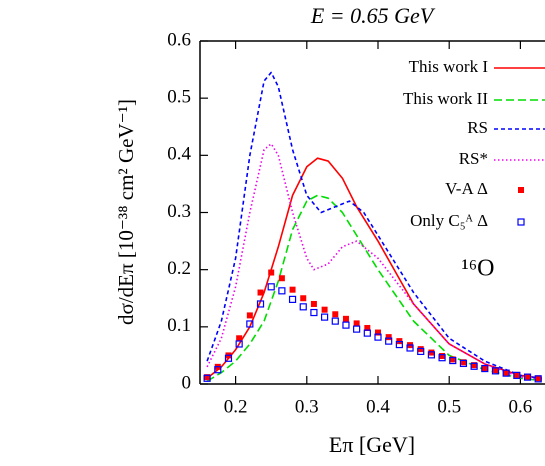 Image resolution: width=545 pixels, height=466 pixels. What do you see at coordinates (466, 188) in the screenshot?
I see `legend-label: V-A Δ` at bounding box center [466, 188].